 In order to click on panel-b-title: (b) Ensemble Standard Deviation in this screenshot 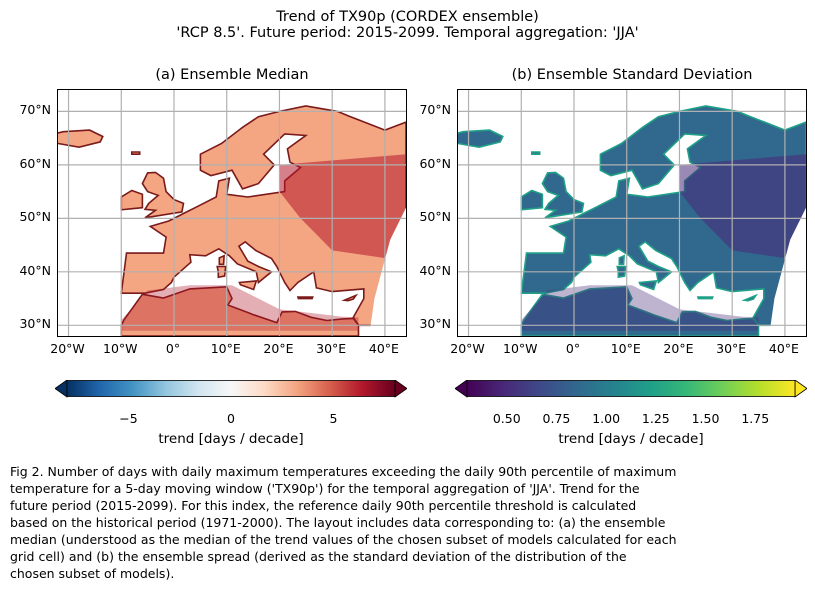, I will do `click(632, 75)`.